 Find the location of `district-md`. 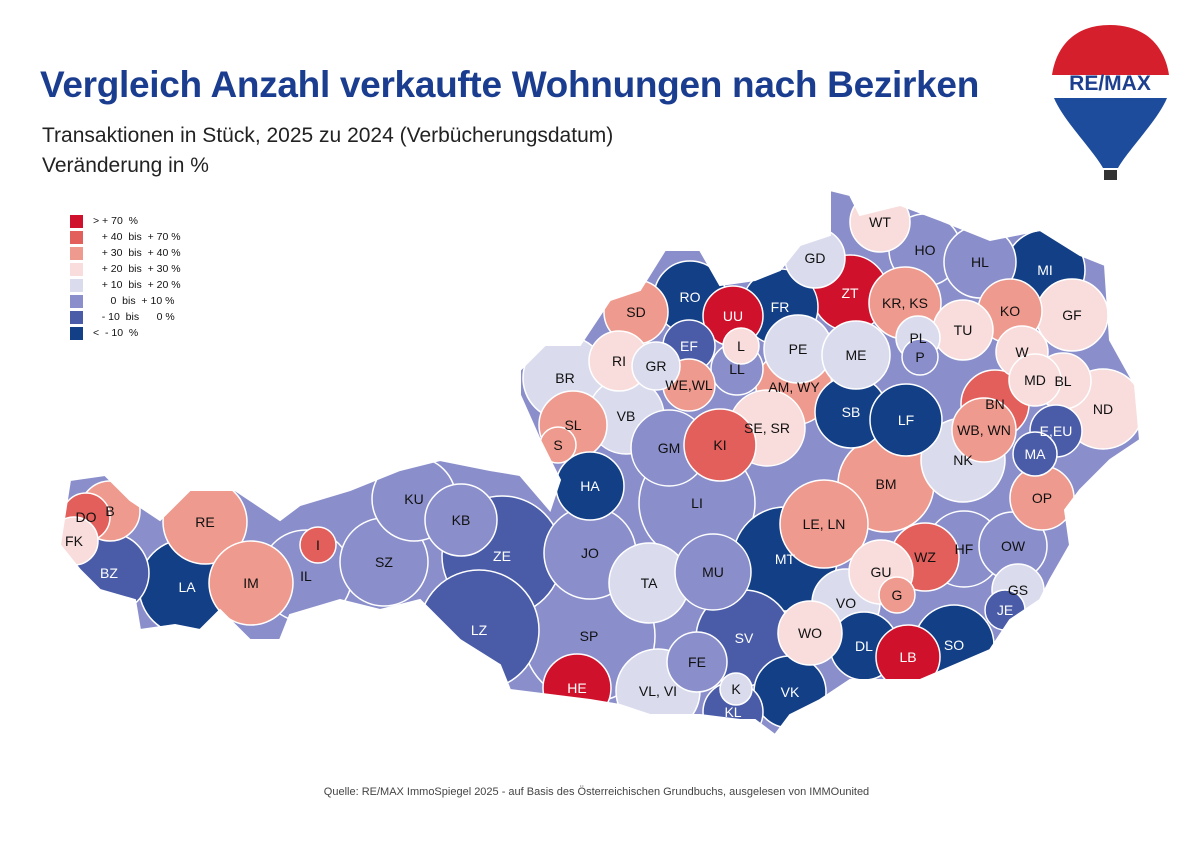

district-md is located at coordinates (1035, 380).